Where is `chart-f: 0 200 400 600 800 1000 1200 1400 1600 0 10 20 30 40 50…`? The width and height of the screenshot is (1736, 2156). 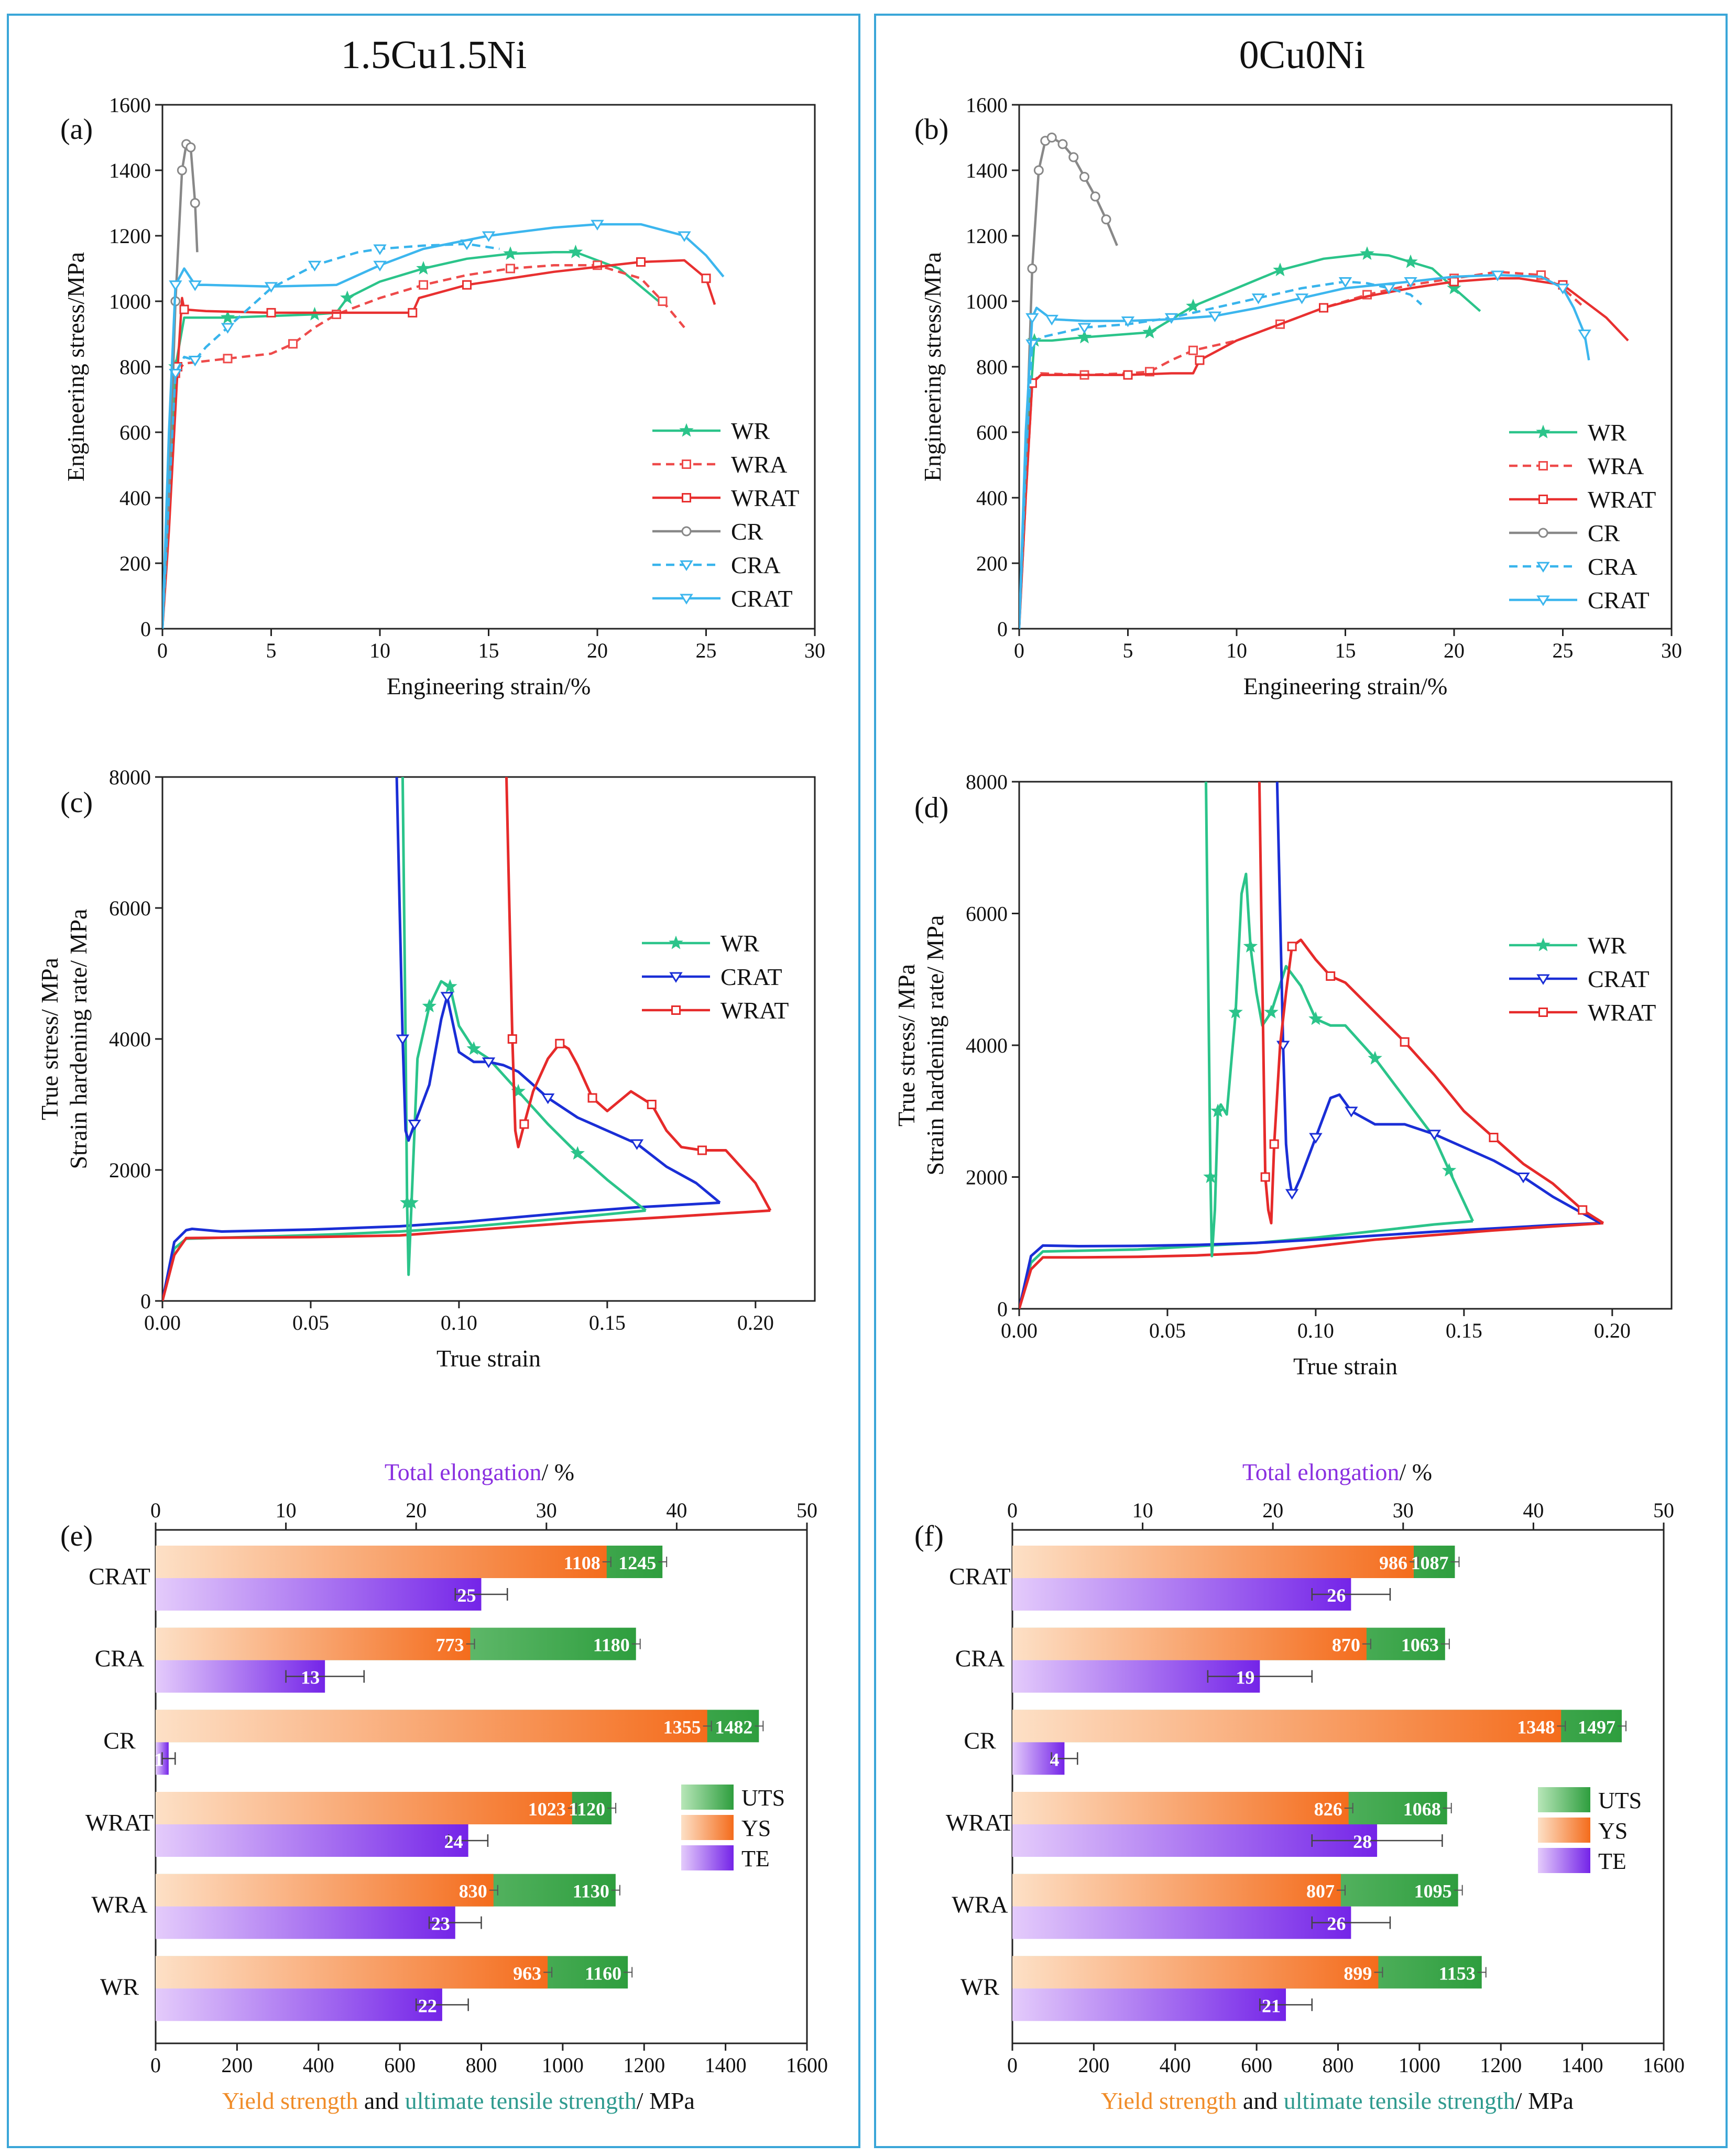 chart-f: 0 200 400 600 800 1000 1200 1400 1600 0 10 20 30 40 50… is located at coordinates (1299, 1786).